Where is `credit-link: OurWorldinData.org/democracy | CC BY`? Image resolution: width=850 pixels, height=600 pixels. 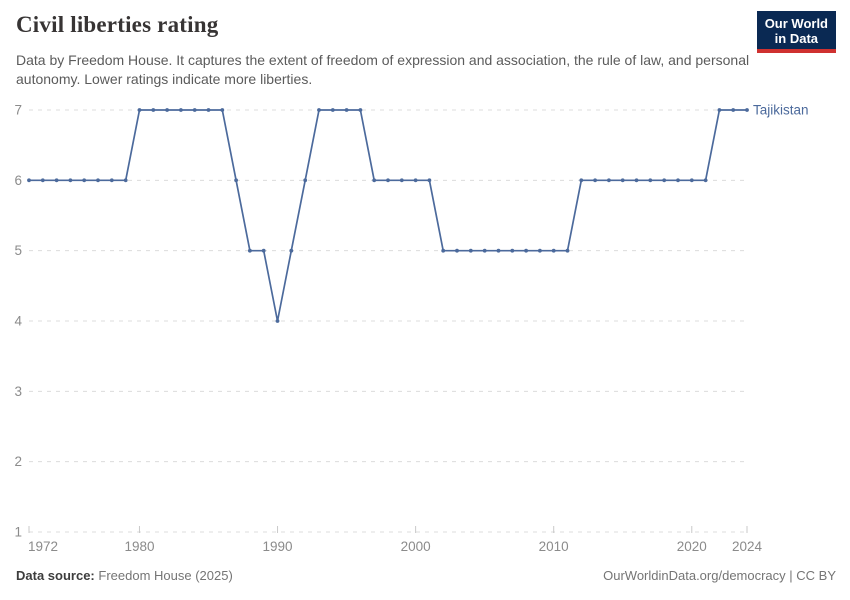
credit-link: OurWorldinData.org/democracy | CC BY is located at coordinates (719, 575).